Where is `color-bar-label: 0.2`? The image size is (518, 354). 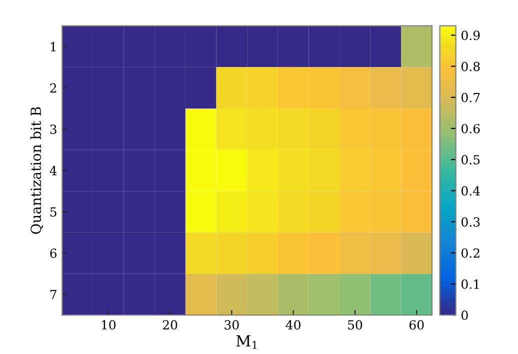 color-bar-label: 0.2 is located at coordinates (471, 253).